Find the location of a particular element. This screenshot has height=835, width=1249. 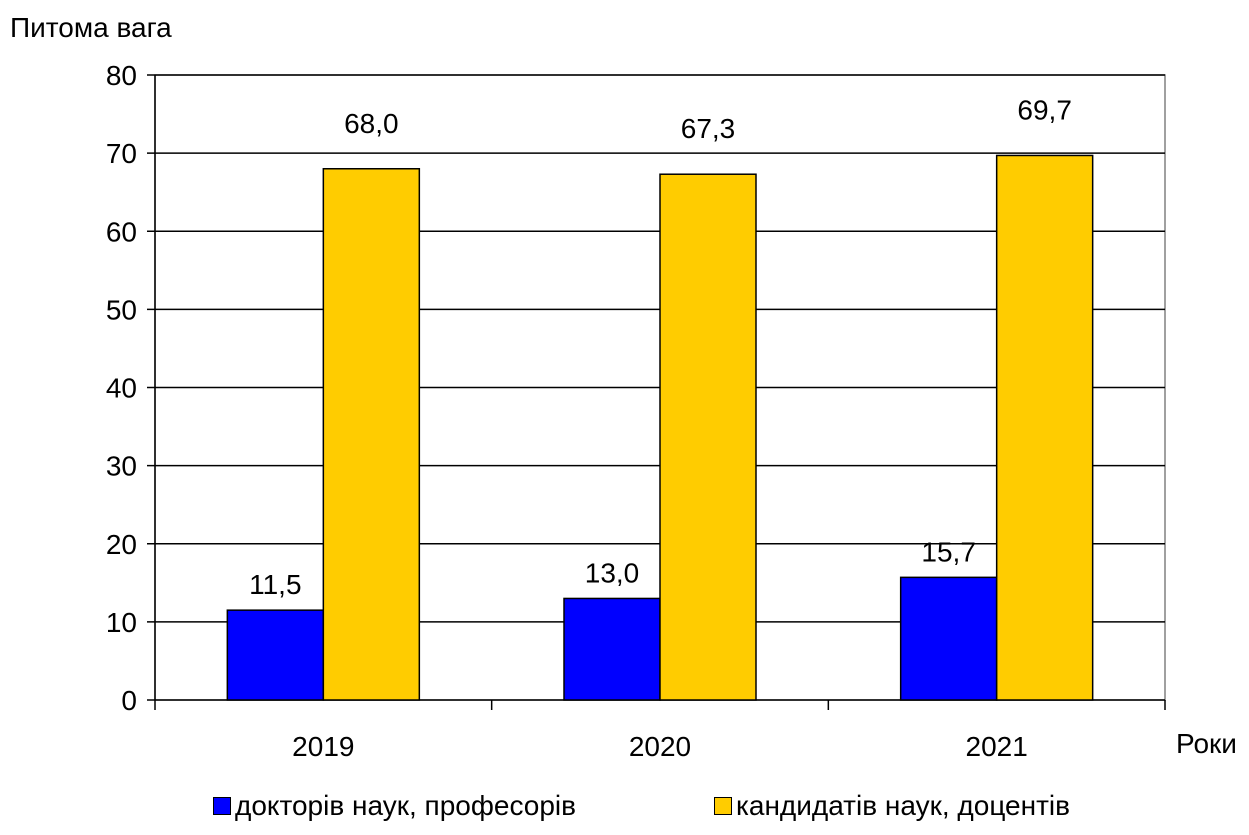

y-tick-label: 20 is located at coordinates (121, 544).